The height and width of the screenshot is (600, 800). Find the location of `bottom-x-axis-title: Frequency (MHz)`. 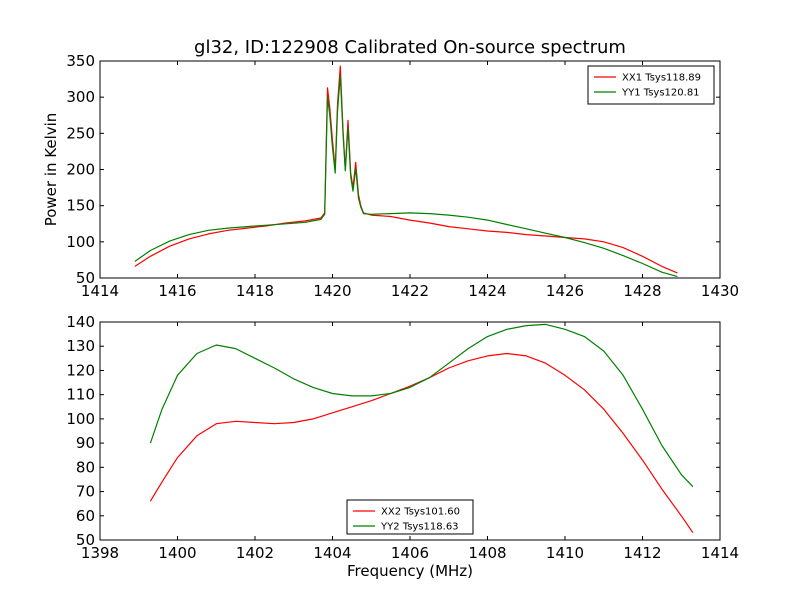

bottom-x-axis-title: Frequency (MHz) is located at coordinates (410, 571).